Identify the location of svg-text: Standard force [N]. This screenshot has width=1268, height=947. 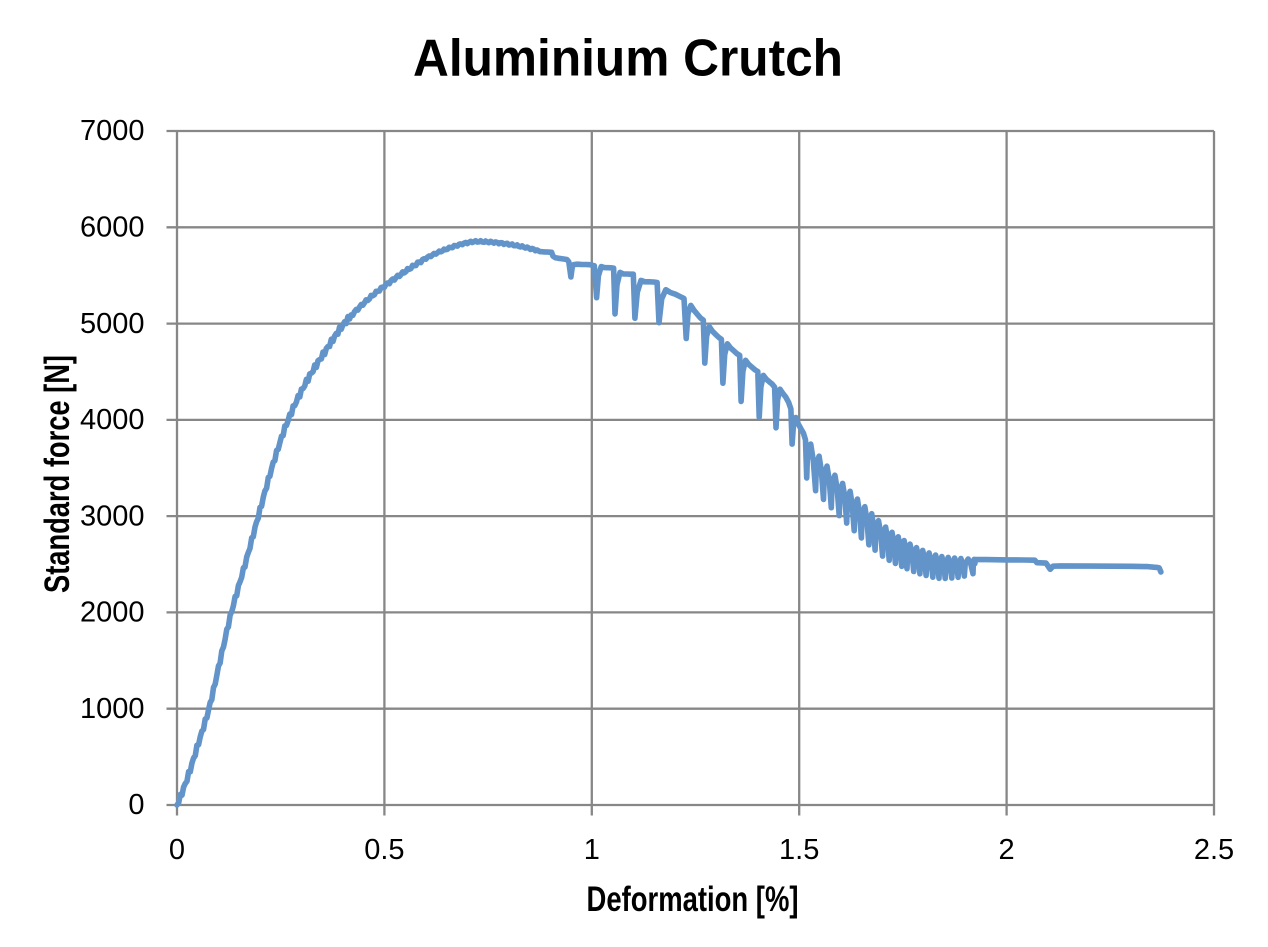
(57, 474).